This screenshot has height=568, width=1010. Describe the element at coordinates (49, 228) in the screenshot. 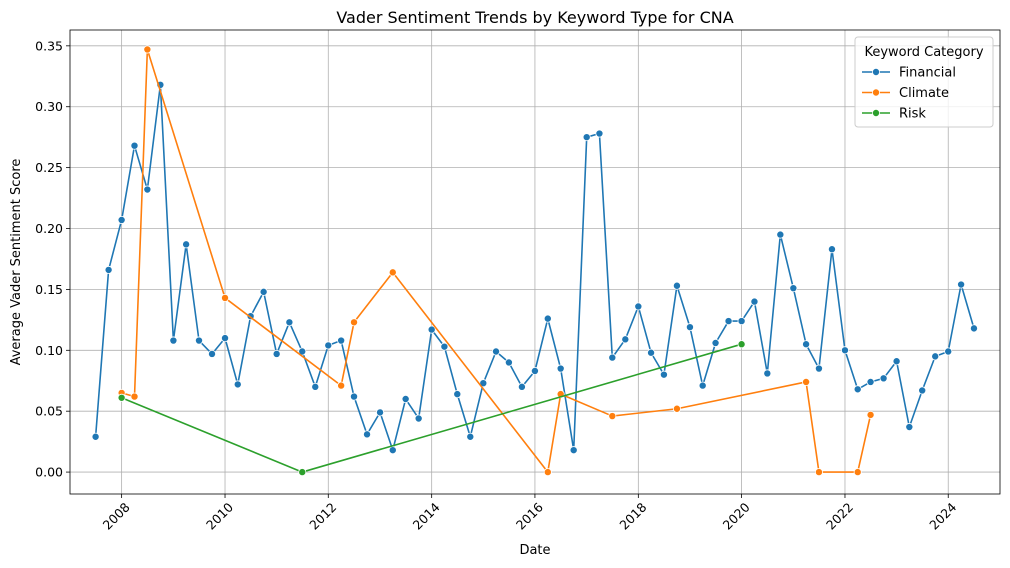

I see `y-tick-label: 0.20` at that location.